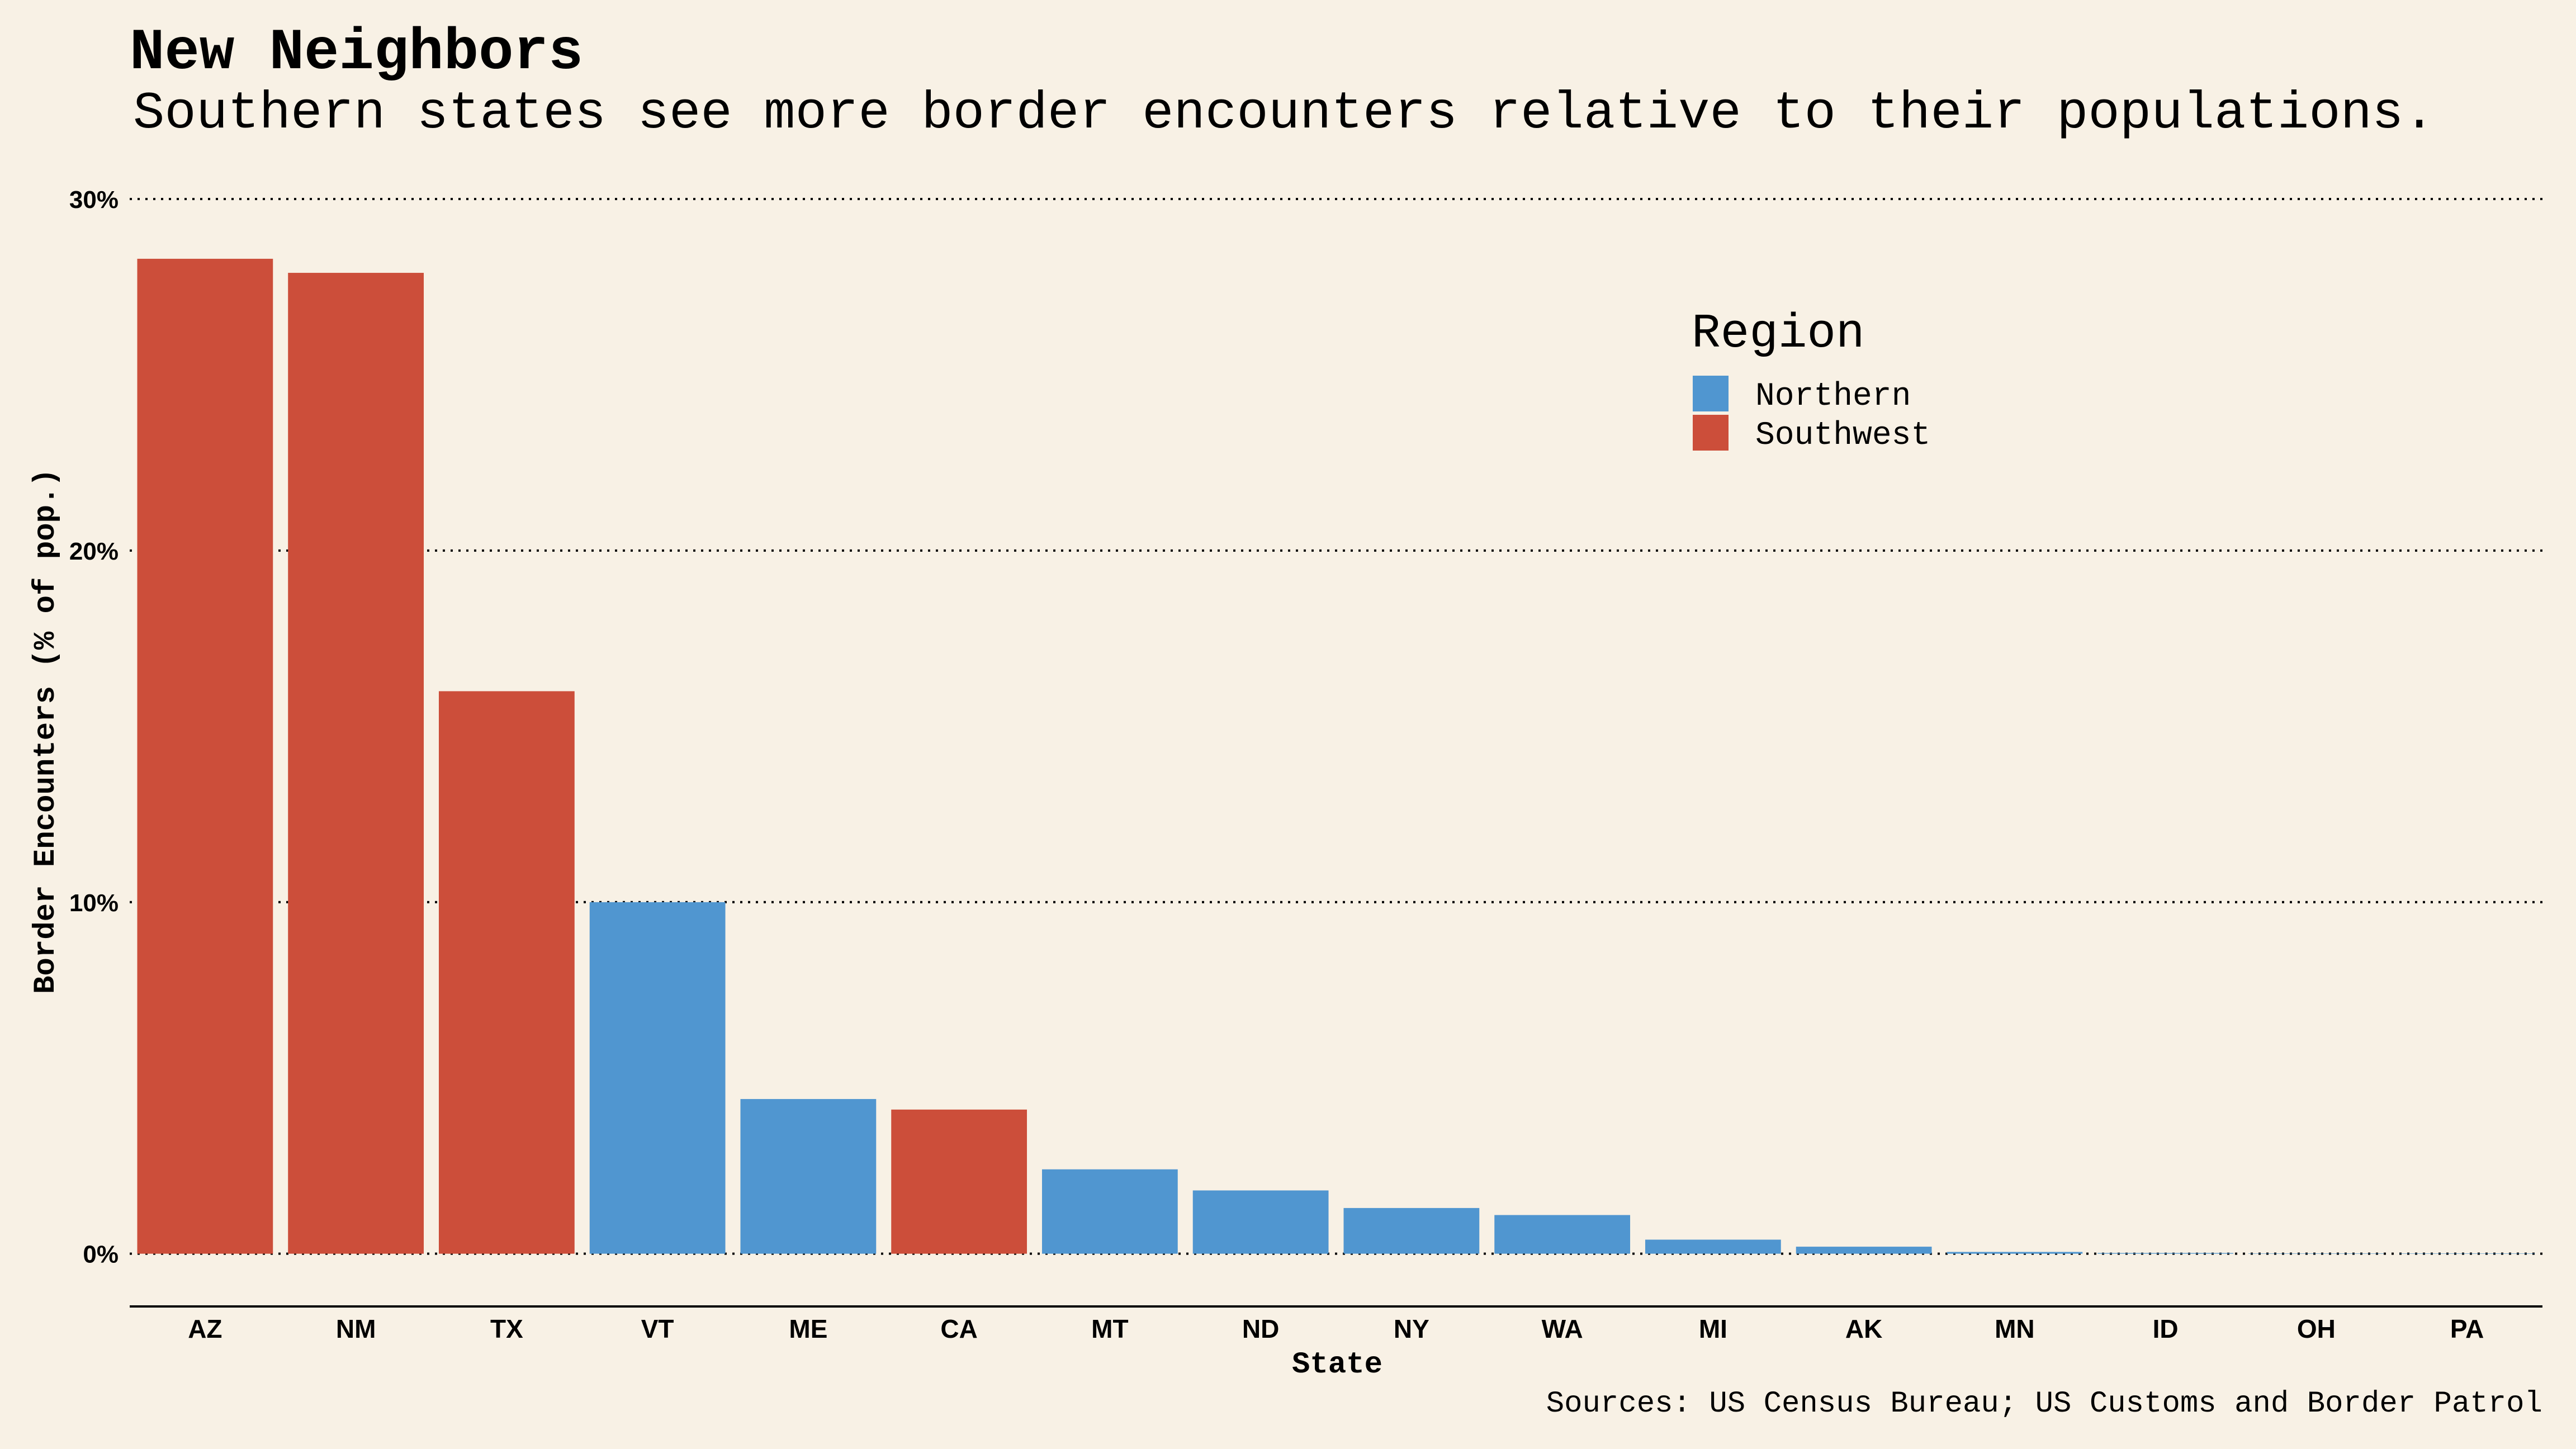  What do you see at coordinates (2316, 1253) in the screenshot?
I see `bar-oh` at bounding box center [2316, 1253].